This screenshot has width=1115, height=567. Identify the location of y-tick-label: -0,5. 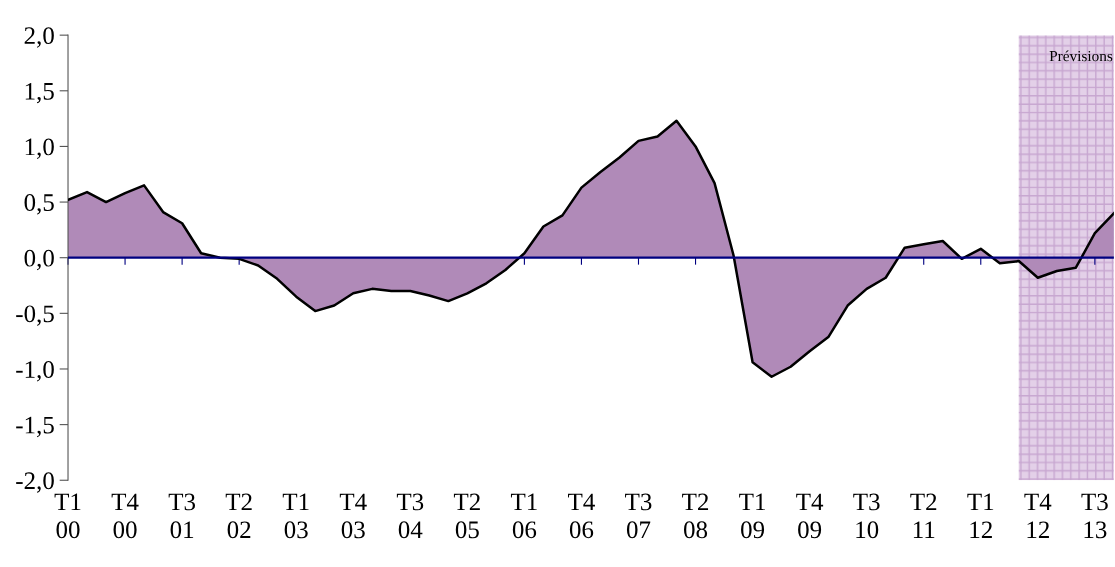
(35, 315).